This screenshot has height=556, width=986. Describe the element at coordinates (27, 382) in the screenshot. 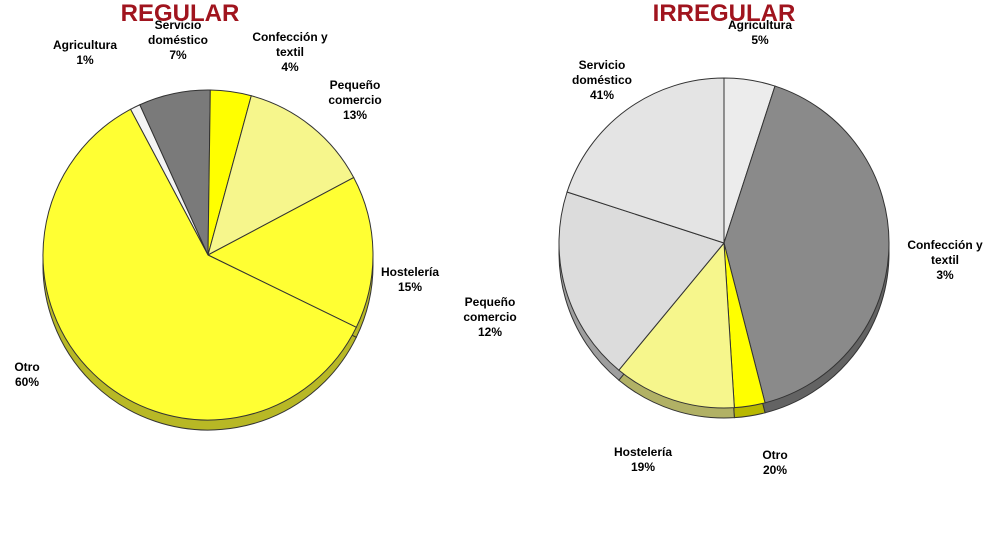

I see `slice-value: 60%` at that location.